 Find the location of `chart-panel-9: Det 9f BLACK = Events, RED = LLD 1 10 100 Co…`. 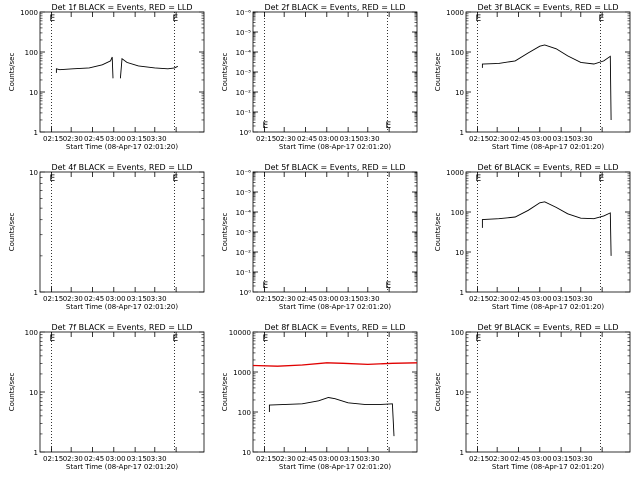

chart-panel-9: Det 9f BLACK = Events, RED = LLD 1 10 100 Co… is located at coordinates (532, 397).